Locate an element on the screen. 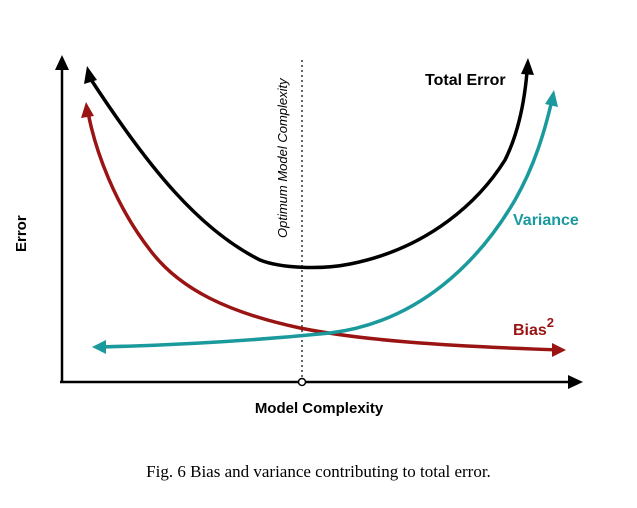  bias-label-base: Bias is located at coordinates (530, 330).